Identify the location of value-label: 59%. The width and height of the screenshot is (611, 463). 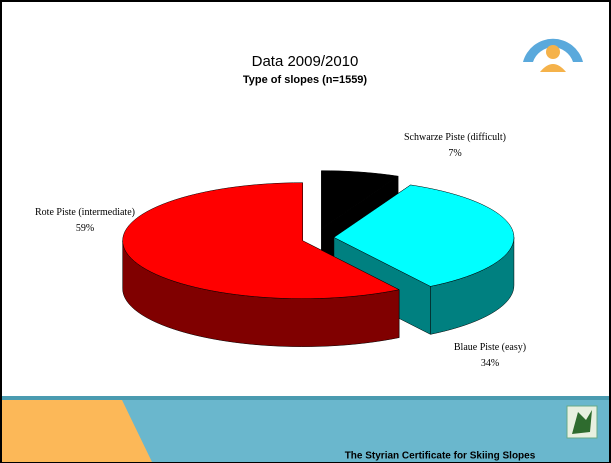
(85, 228).